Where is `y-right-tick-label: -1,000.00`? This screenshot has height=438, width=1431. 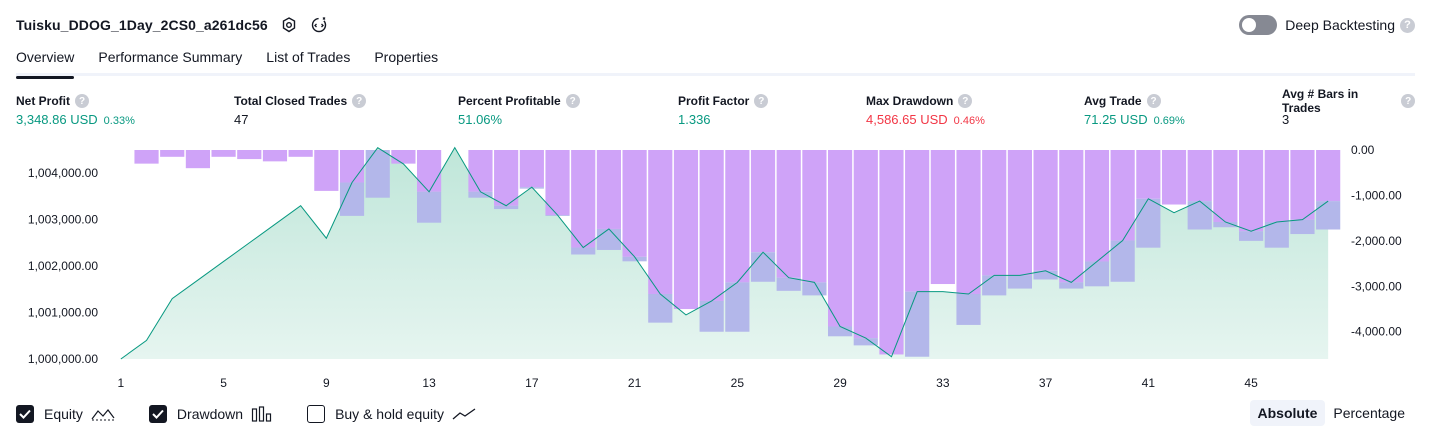 y-right-tick-label: -1,000.00 is located at coordinates (1376, 195).